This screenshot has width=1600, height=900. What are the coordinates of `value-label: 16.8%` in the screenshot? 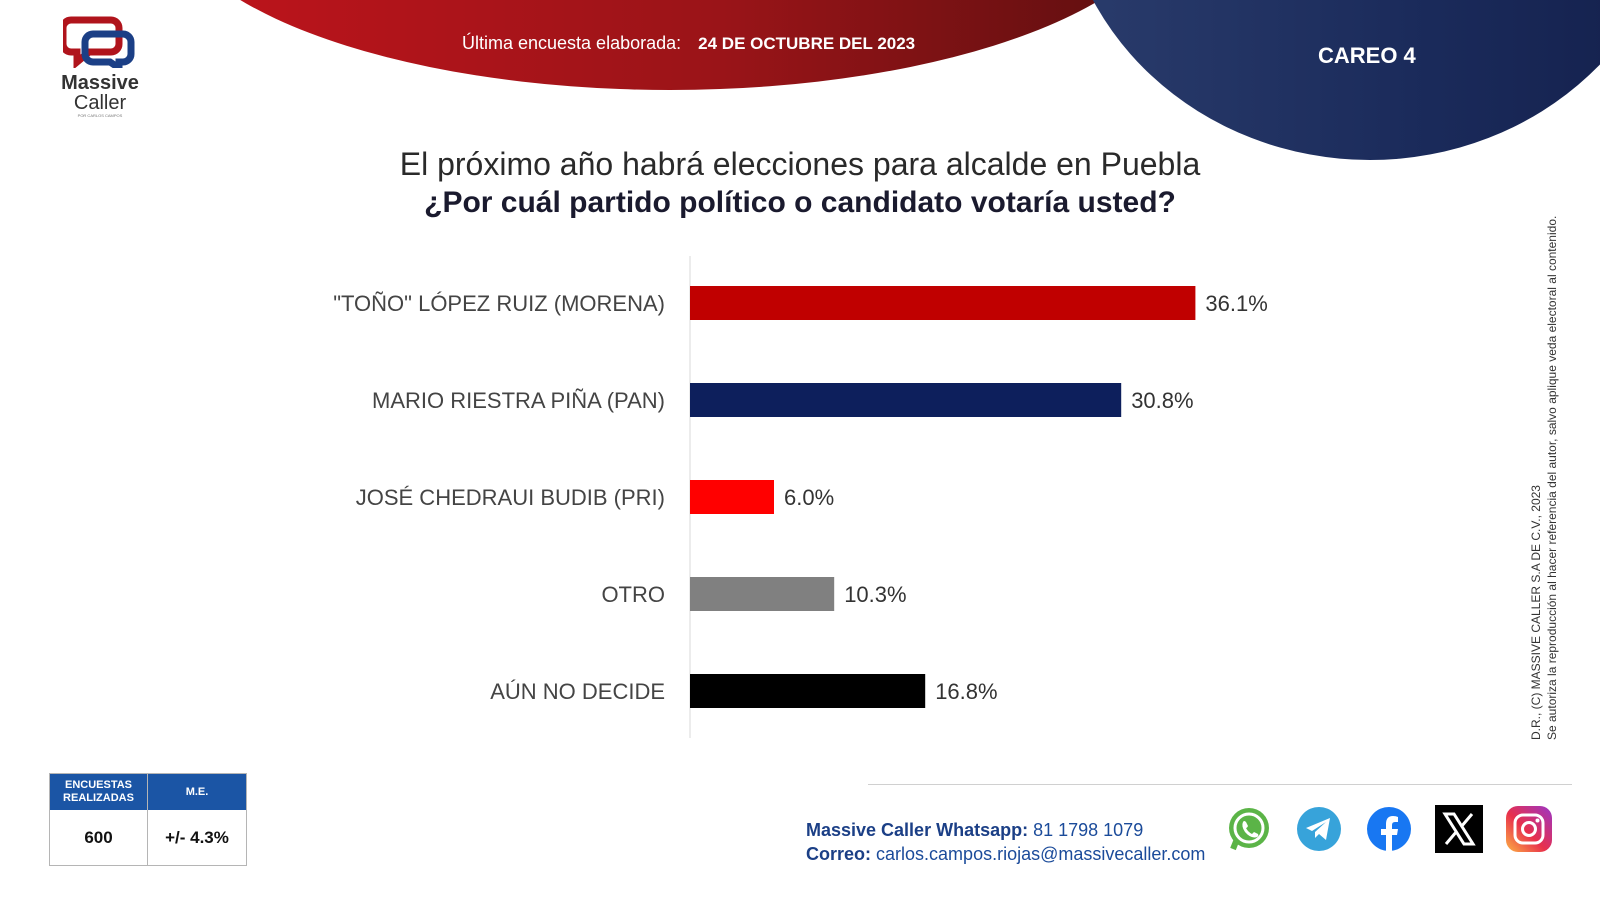 It's located at (966, 691).